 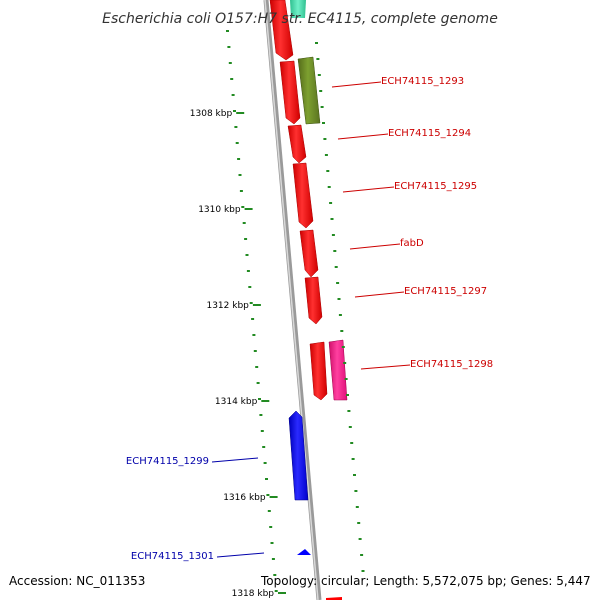 I want to click on accession-text: Accession: NC_011353, so click(x=77, y=581).